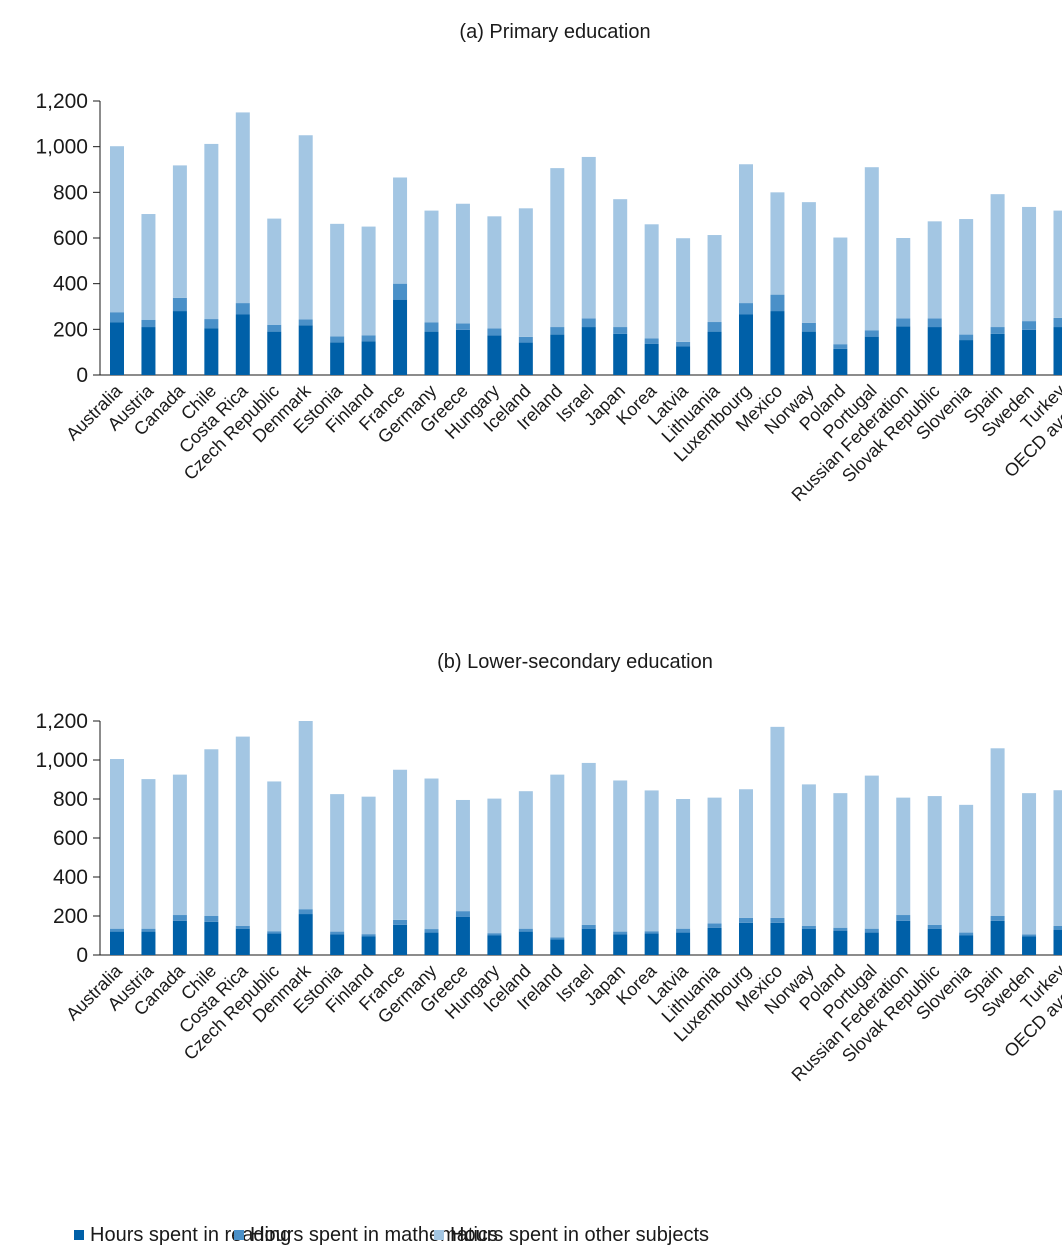 This screenshot has height=1256, width=1062. What do you see at coordinates (70, 329) in the screenshot?
I see `primary-y-tick-label: 200` at bounding box center [70, 329].